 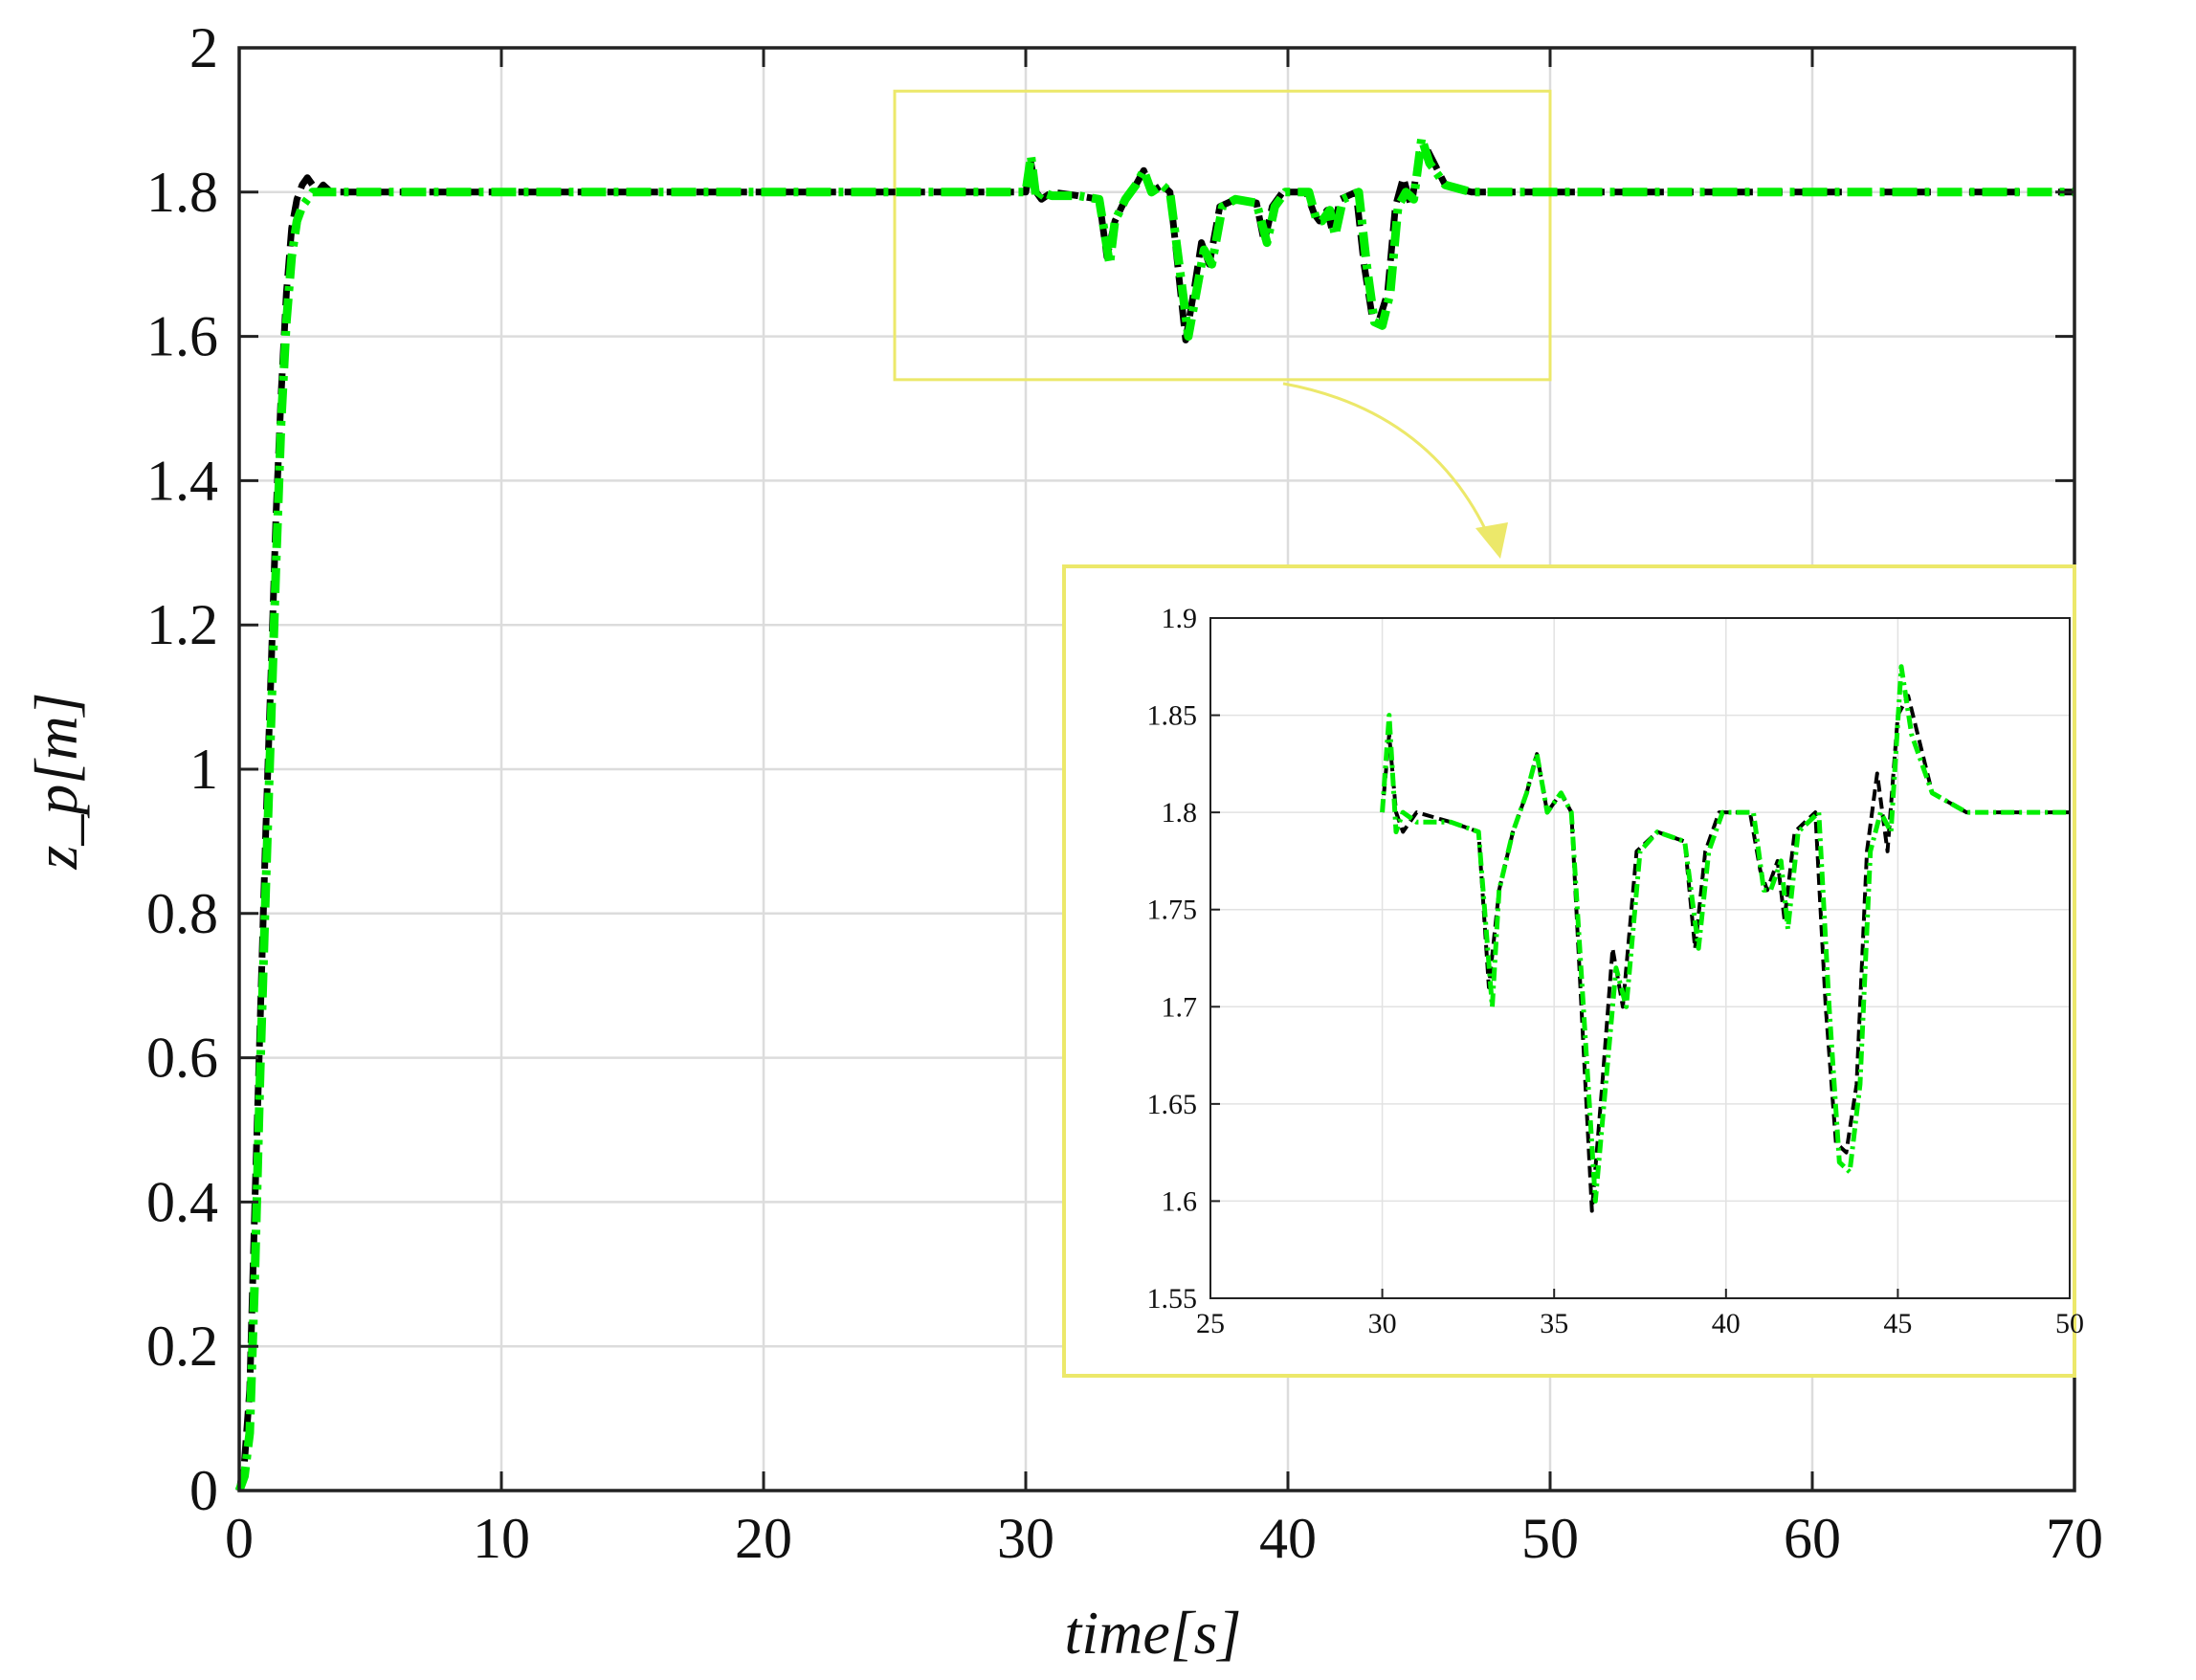 What do you see at coordinates (1180, 813) in the screenshot?
I see `inset-y-tick-label: 1.8` at bounding box center [1180, 813].